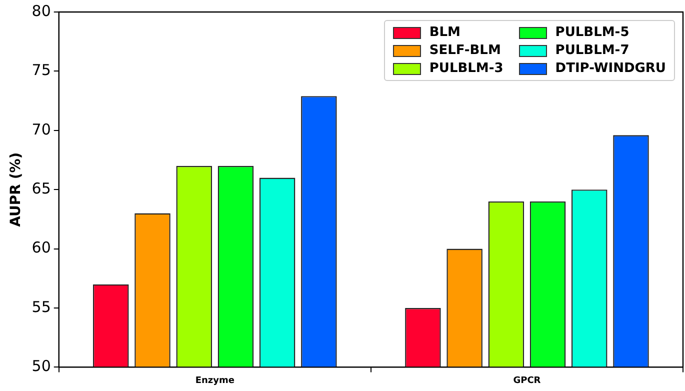 The image size is (685, 391). What do you see at coordinates (610, 68) in the screenshot?
I see `legend-label: DTIP-WINDGRU` at bounding box center [610, 68].